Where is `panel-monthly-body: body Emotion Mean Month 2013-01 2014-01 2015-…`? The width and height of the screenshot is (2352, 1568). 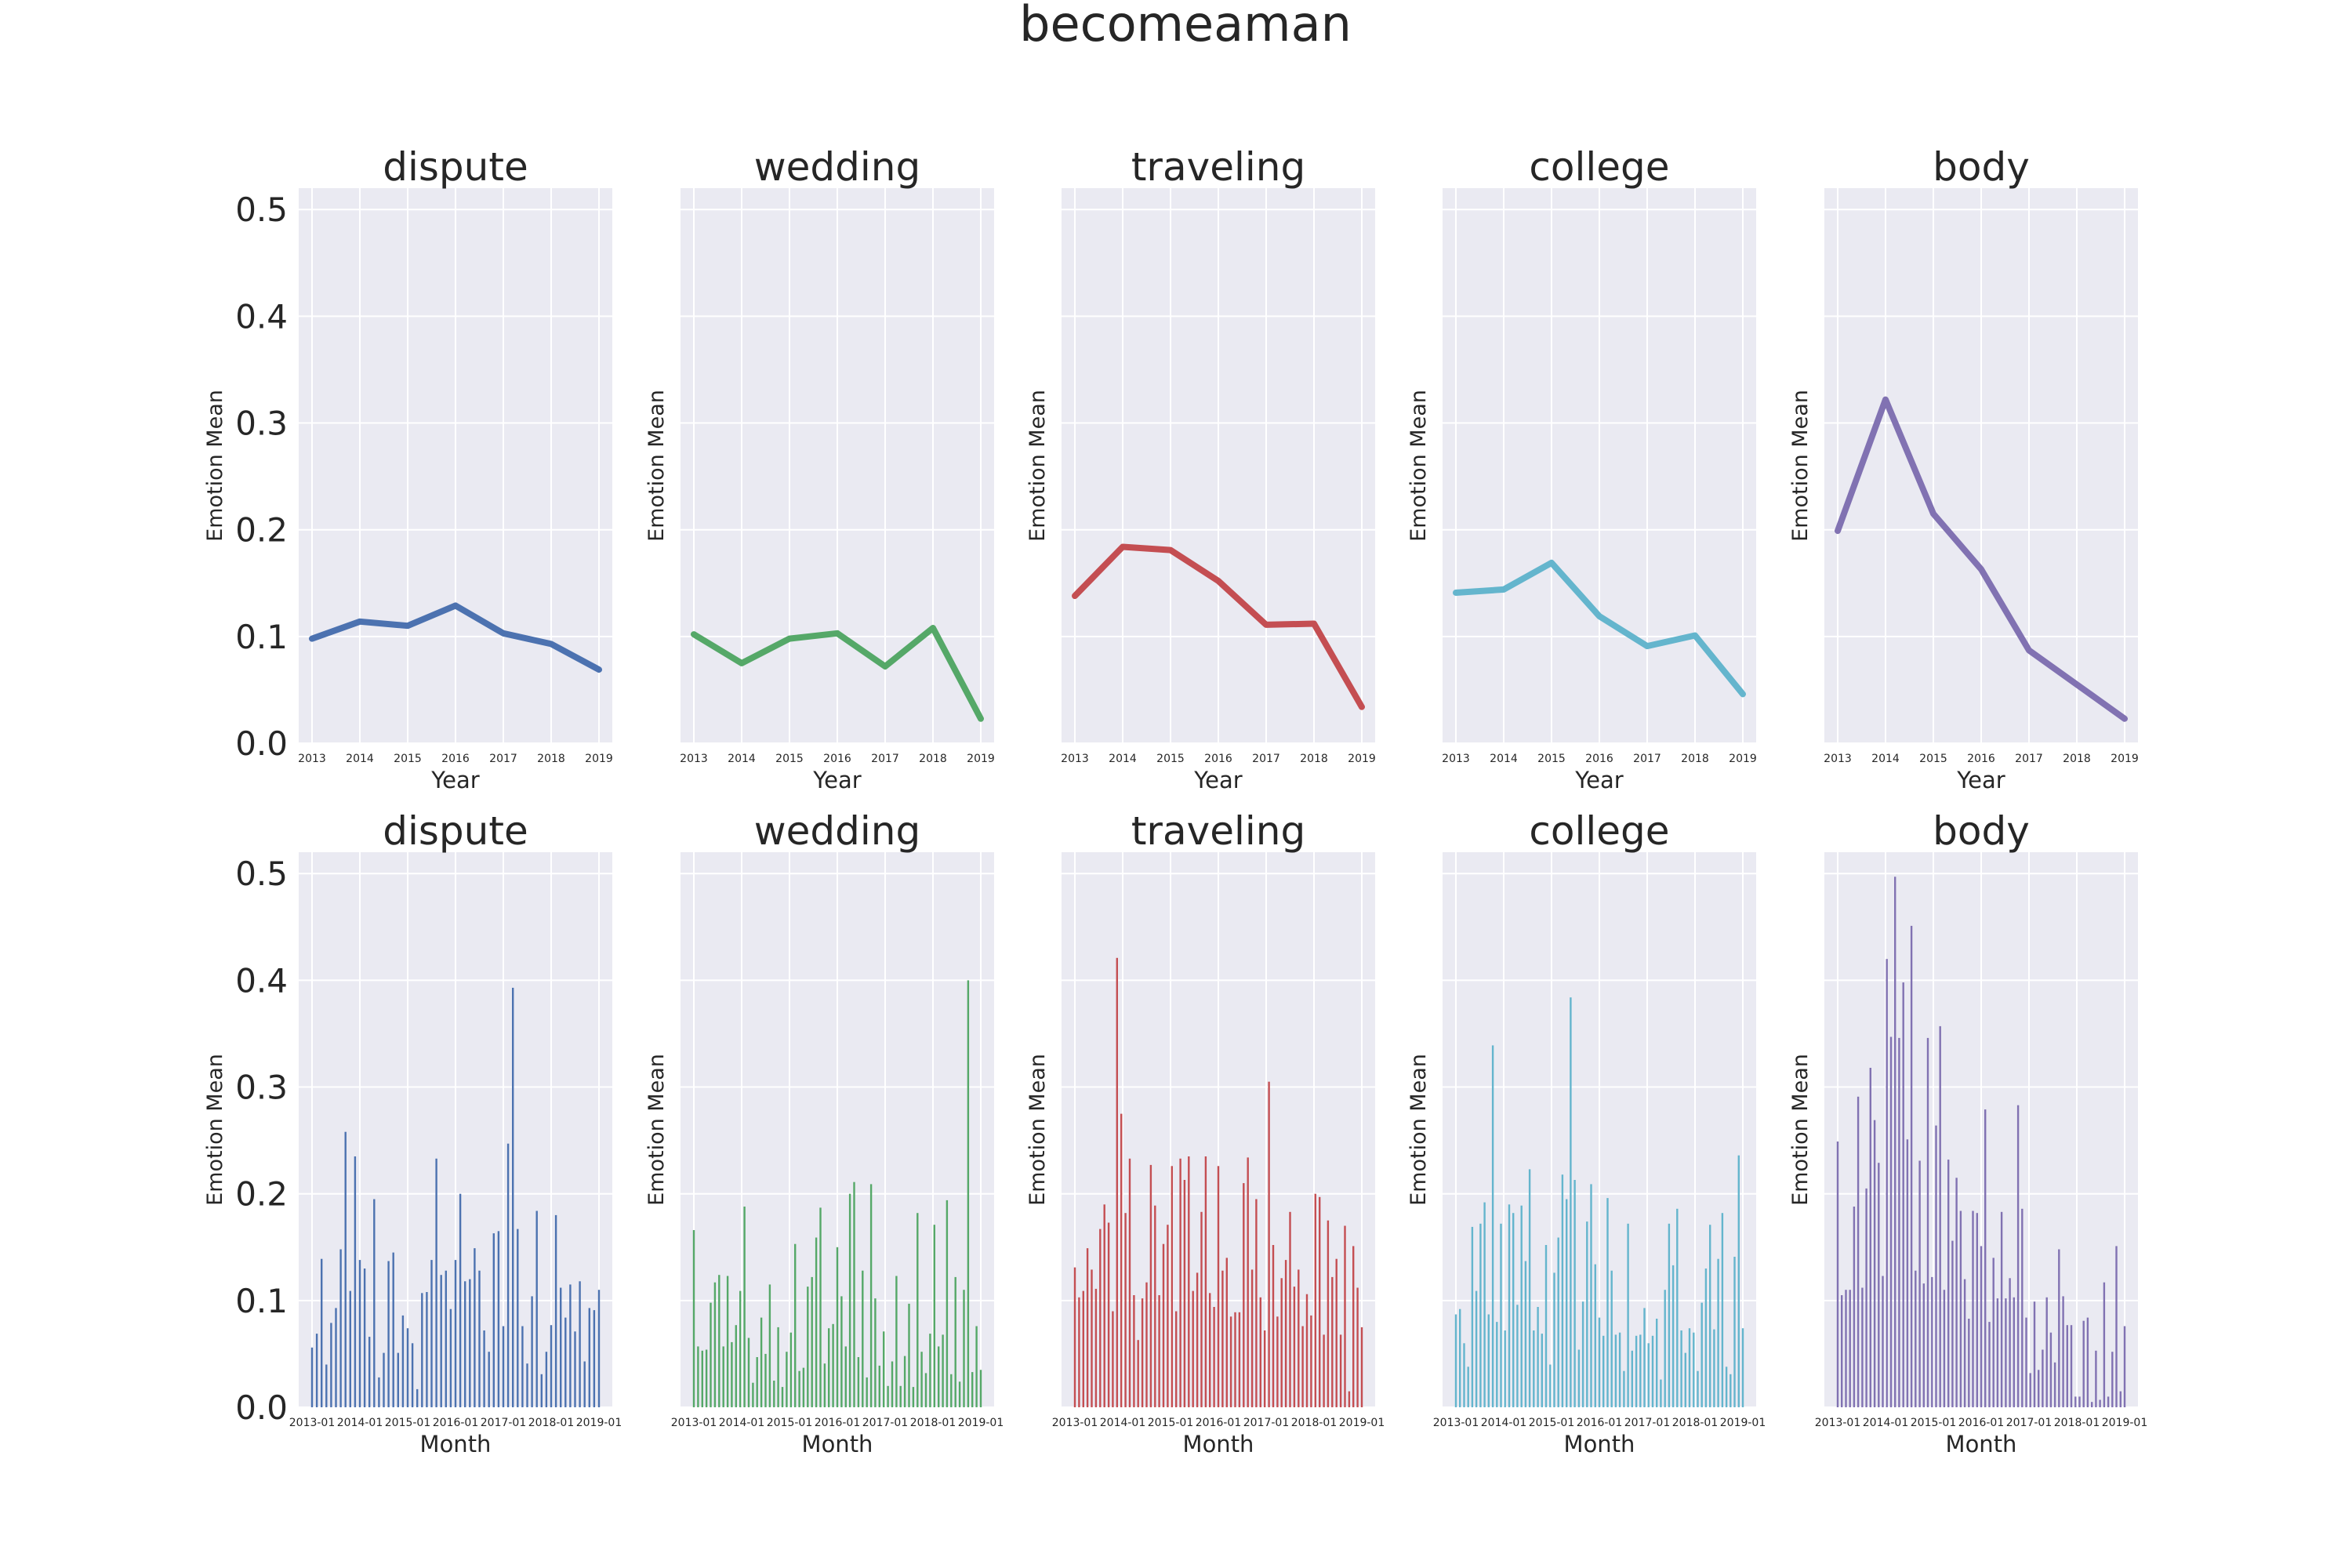 panel-monthly-body: body Emotion Mean Month 2013-01 2014-01 2015-… is located at coordinates (1967, 1132).